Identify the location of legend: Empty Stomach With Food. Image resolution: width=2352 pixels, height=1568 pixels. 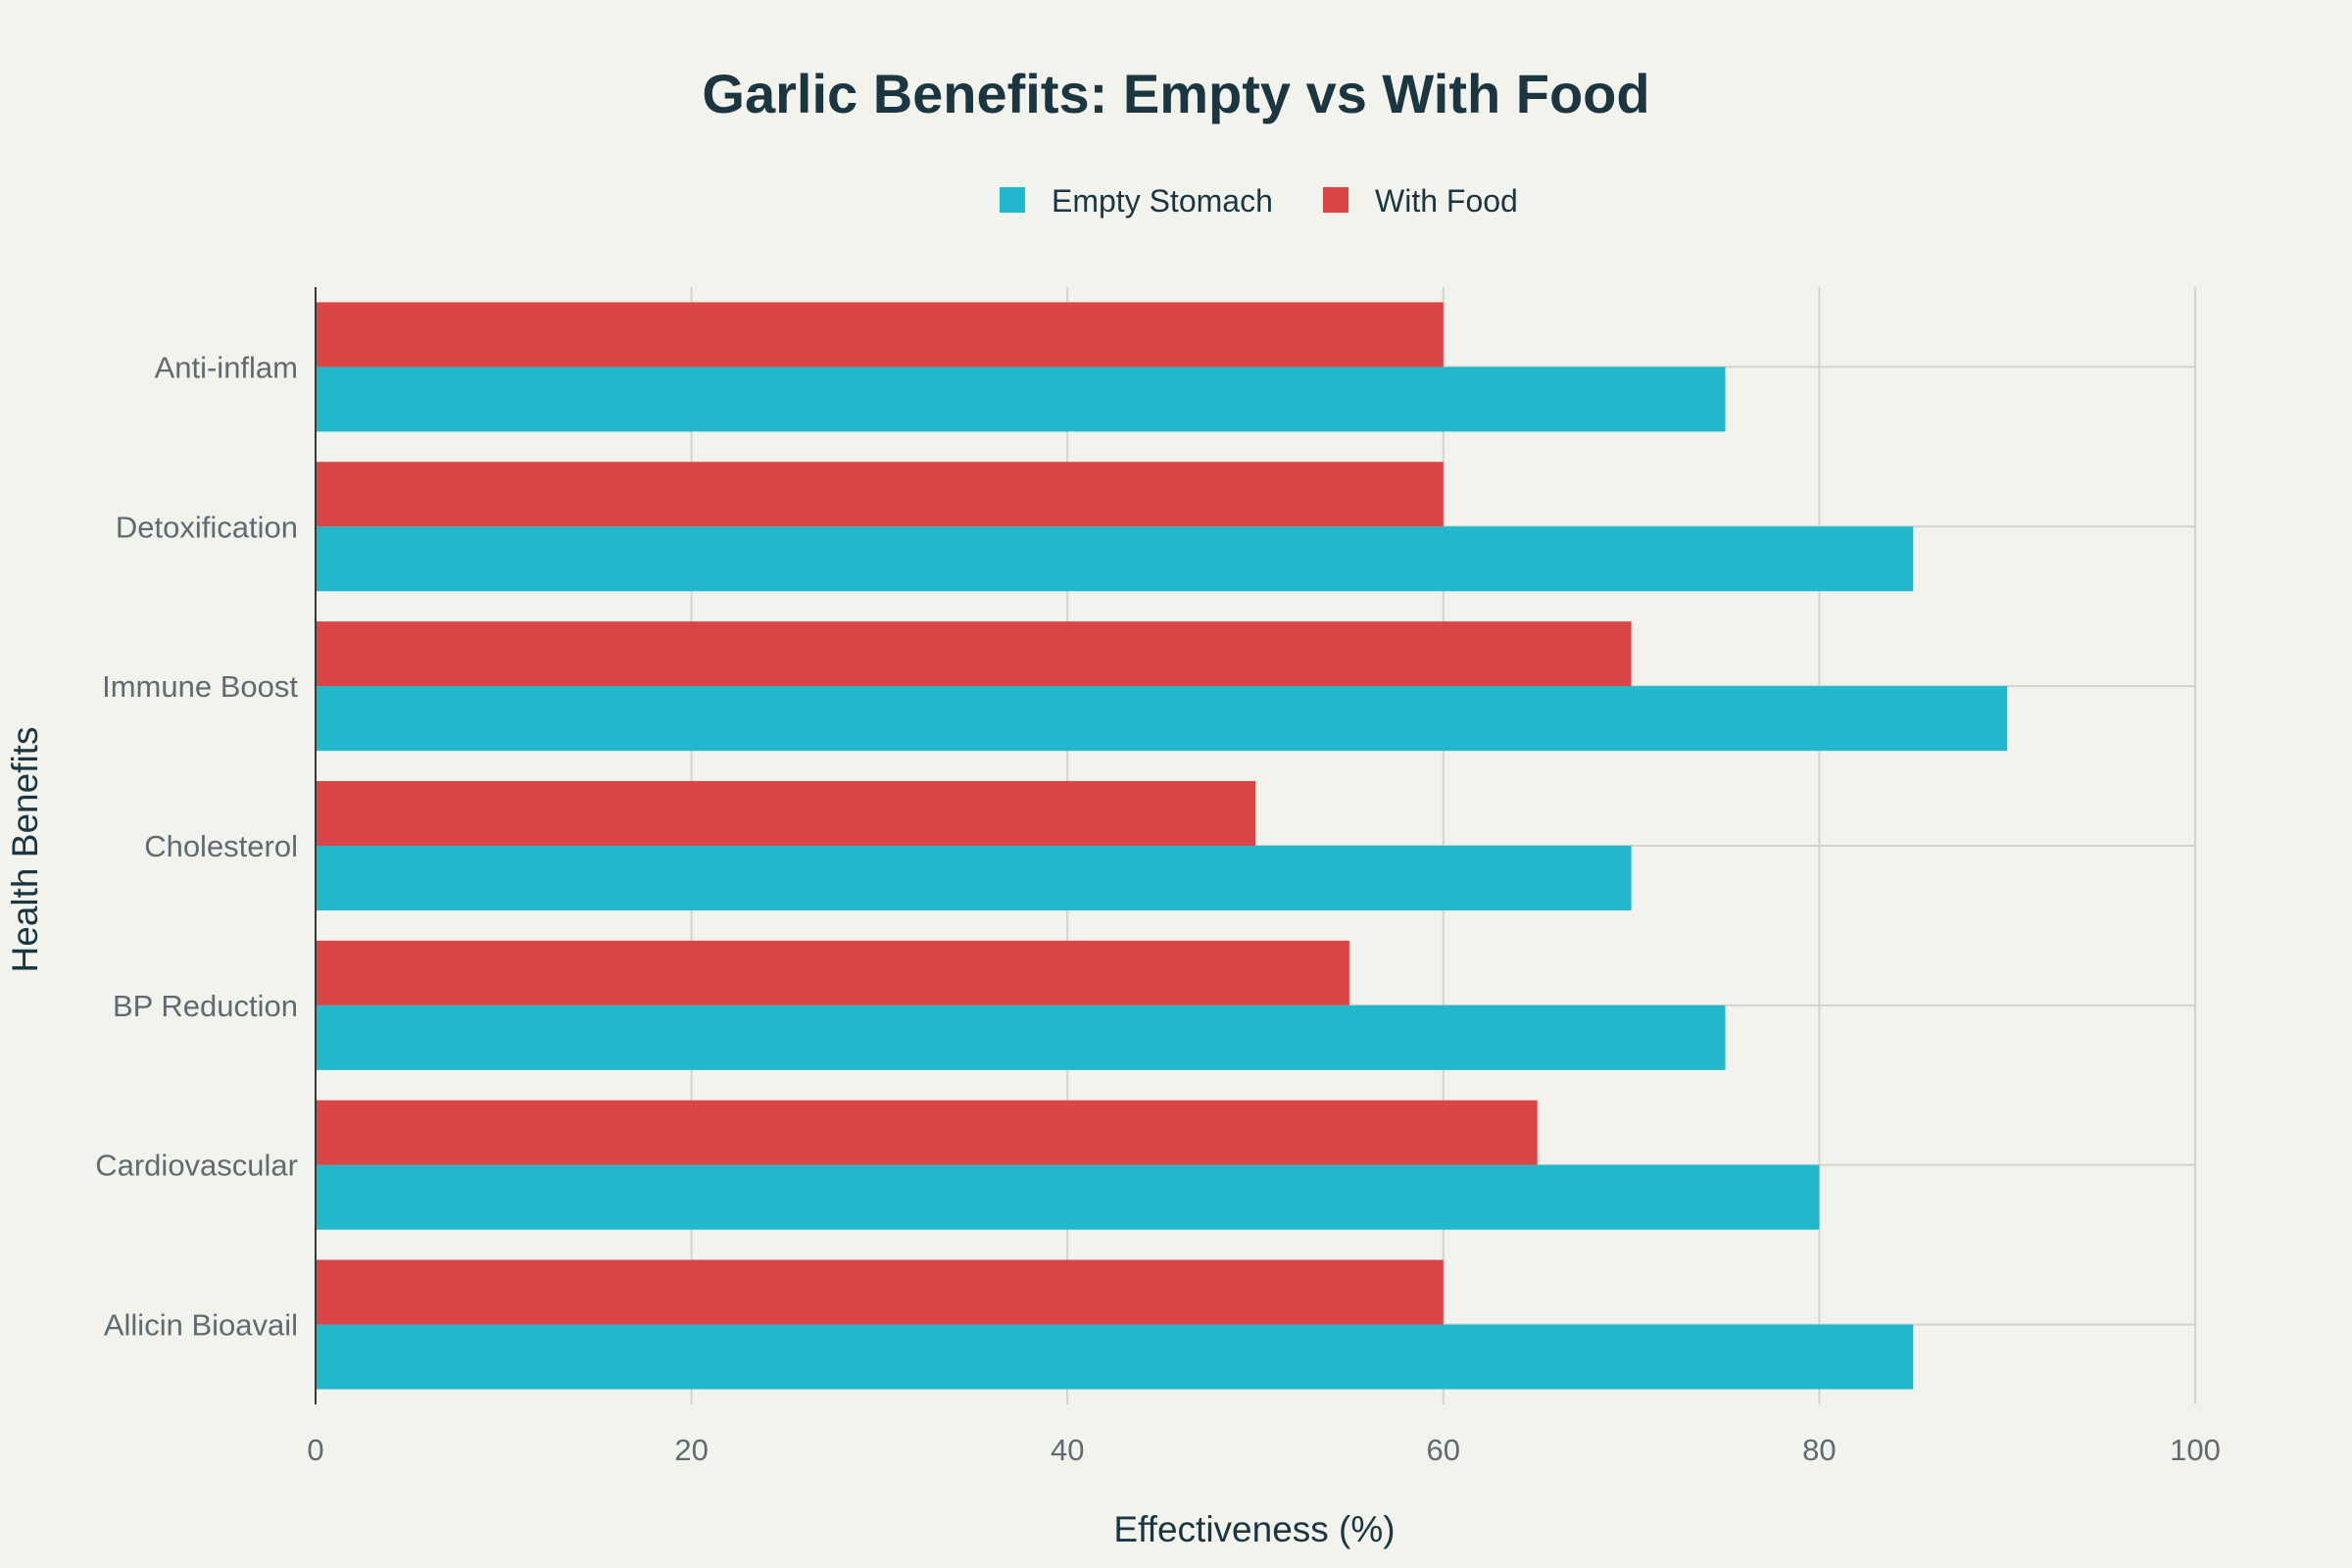
(1259, 201).